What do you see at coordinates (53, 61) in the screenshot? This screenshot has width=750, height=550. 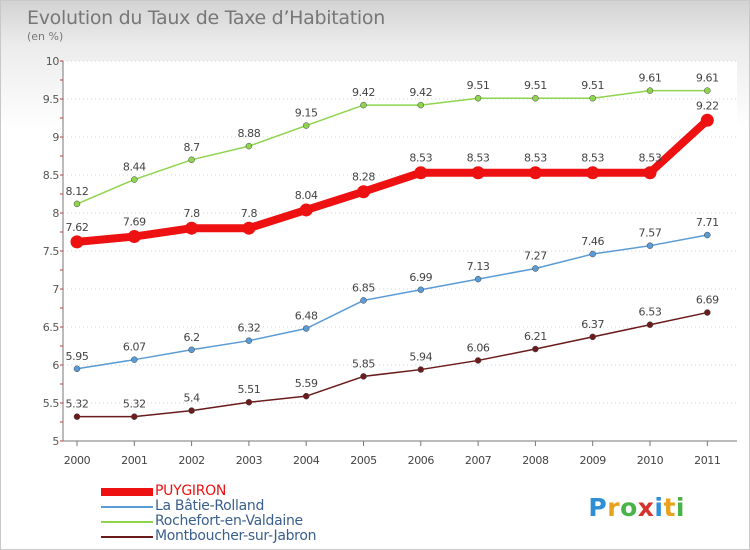 I see `y-tick-label: 10` at bounding box center [53, 61].